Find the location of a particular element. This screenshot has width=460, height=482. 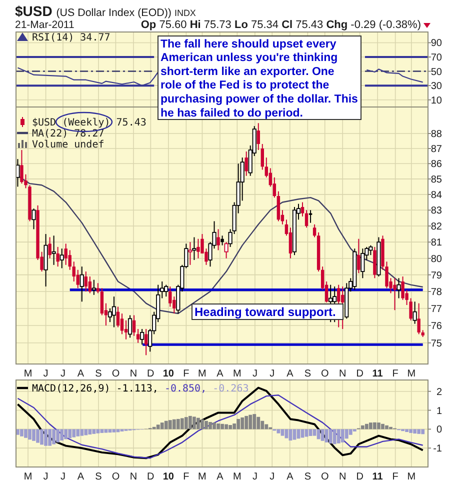

chart-title: $USD (US Dollar Index (EOD)) INDX is located at coordinates (105, 11).